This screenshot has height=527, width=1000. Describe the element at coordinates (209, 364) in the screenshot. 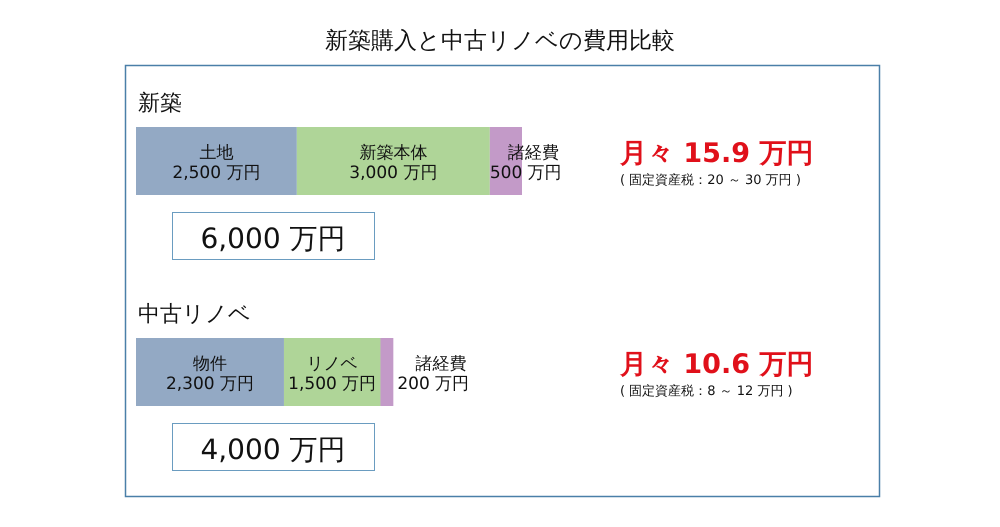

I see `series-label: 物件` at that location.